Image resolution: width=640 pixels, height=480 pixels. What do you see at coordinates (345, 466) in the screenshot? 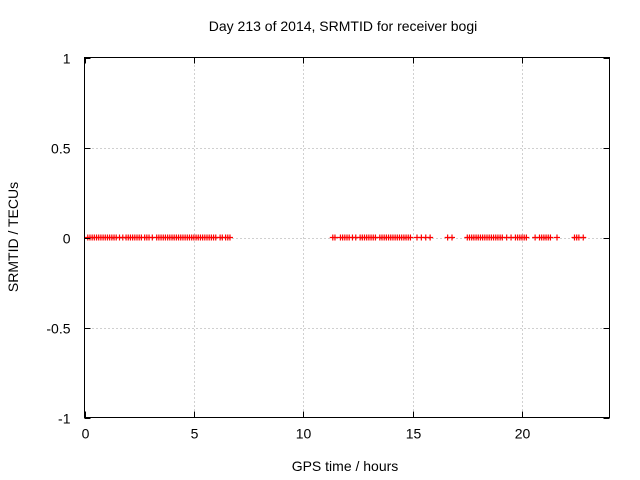
I see `x-axis-label: GPS time / hours` at bounding box center [345, 466].